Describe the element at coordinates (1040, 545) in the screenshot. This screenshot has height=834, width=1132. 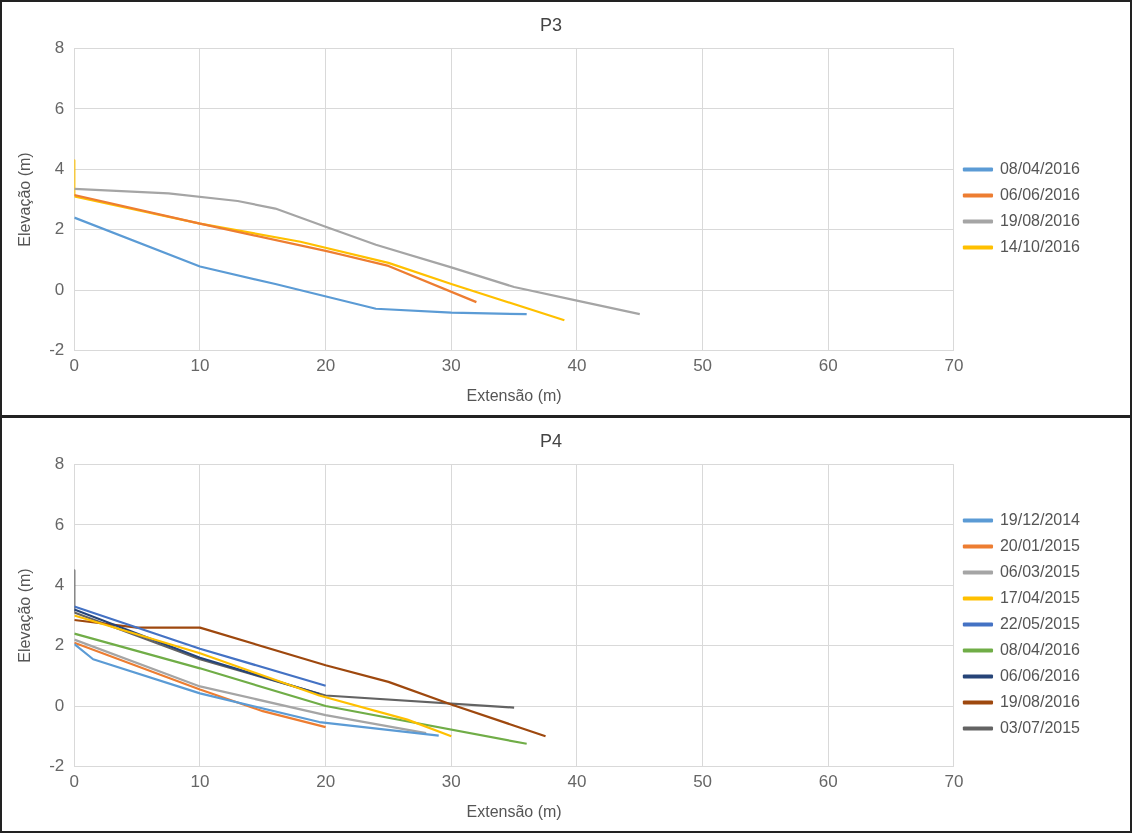
I see `legend-label: 20/01/2015` at that location.